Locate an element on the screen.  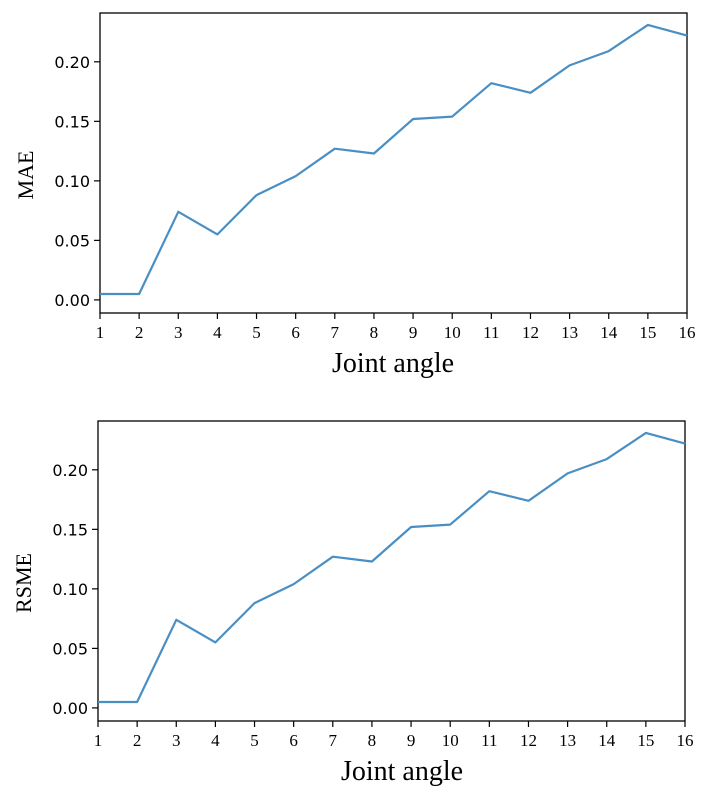
y-axis-label: MAE is located at coordinates (25, 175).